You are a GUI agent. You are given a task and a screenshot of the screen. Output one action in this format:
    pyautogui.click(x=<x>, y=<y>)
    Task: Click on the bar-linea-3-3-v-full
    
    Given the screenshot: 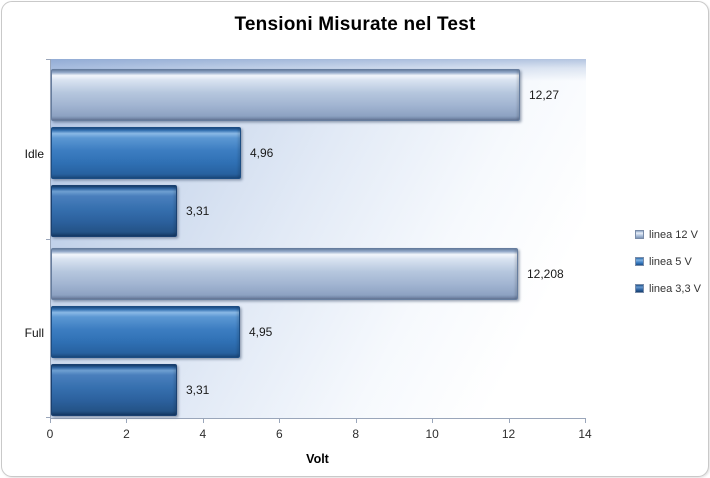 What is the action you would take?
    pyautogui.click(x=114, y=390)
    